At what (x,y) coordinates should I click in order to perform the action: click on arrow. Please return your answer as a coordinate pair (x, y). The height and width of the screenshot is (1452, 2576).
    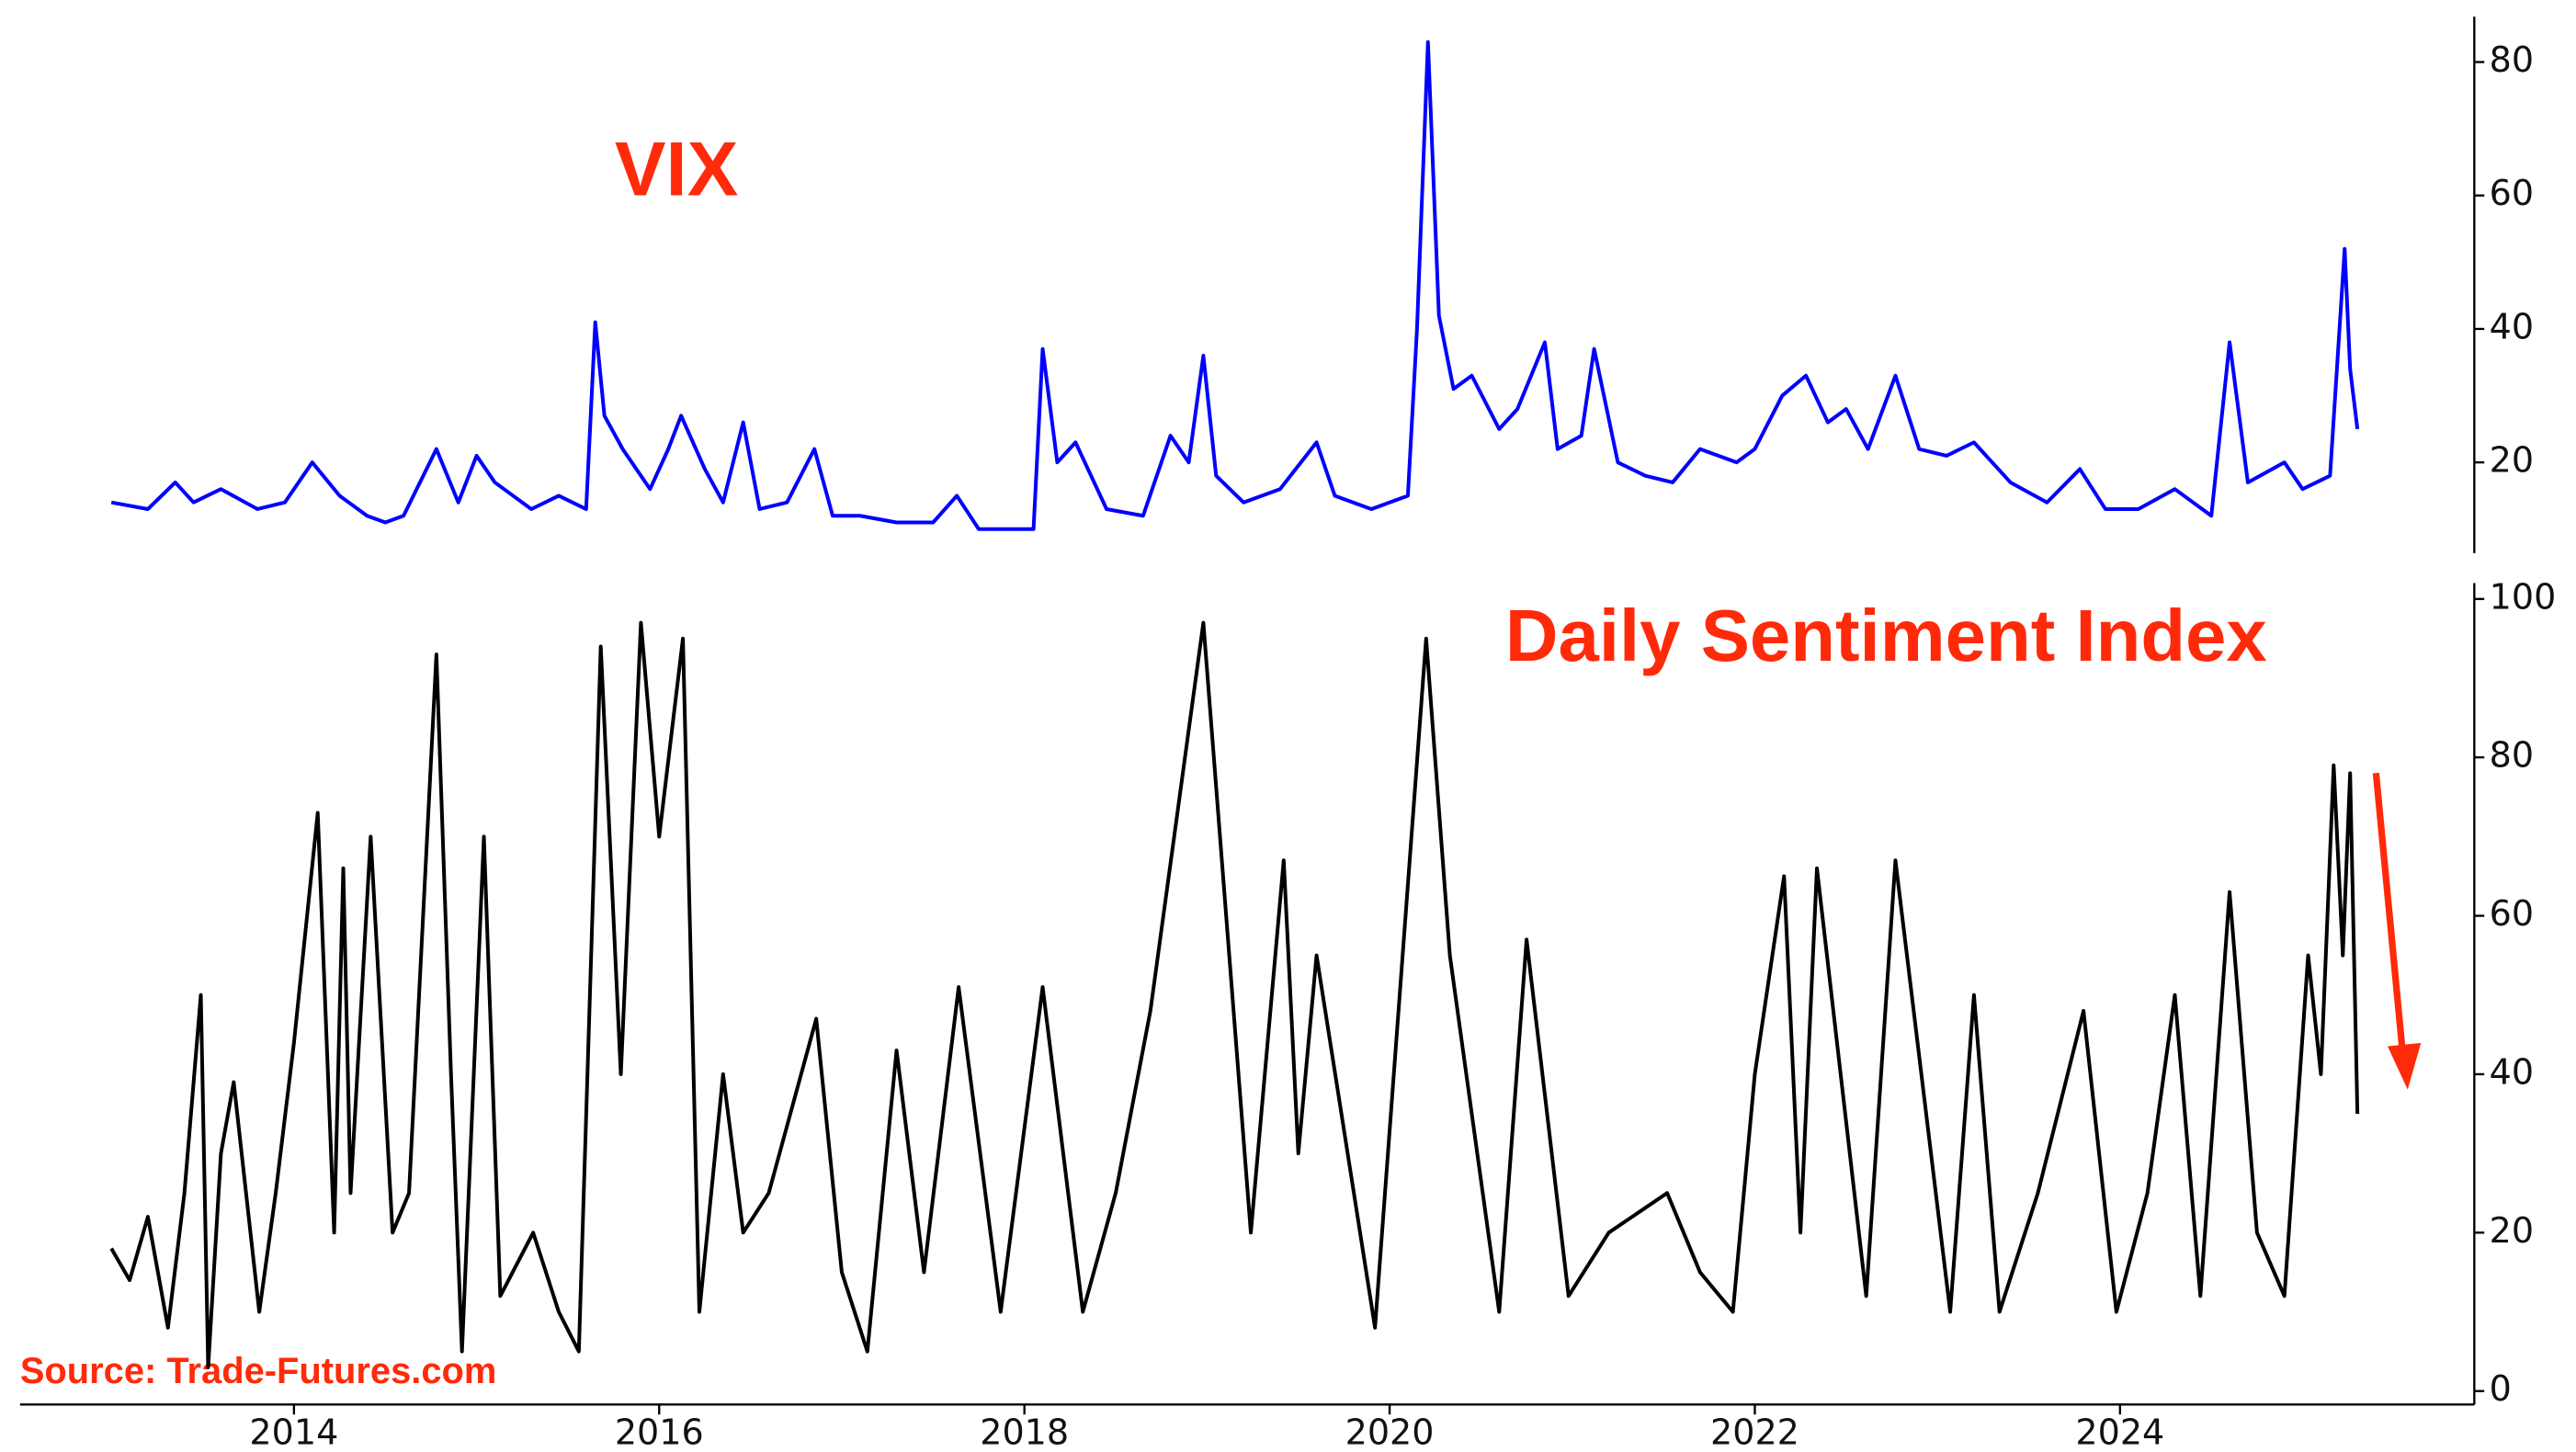
    Looking at the image, I should click on (2397, 931).